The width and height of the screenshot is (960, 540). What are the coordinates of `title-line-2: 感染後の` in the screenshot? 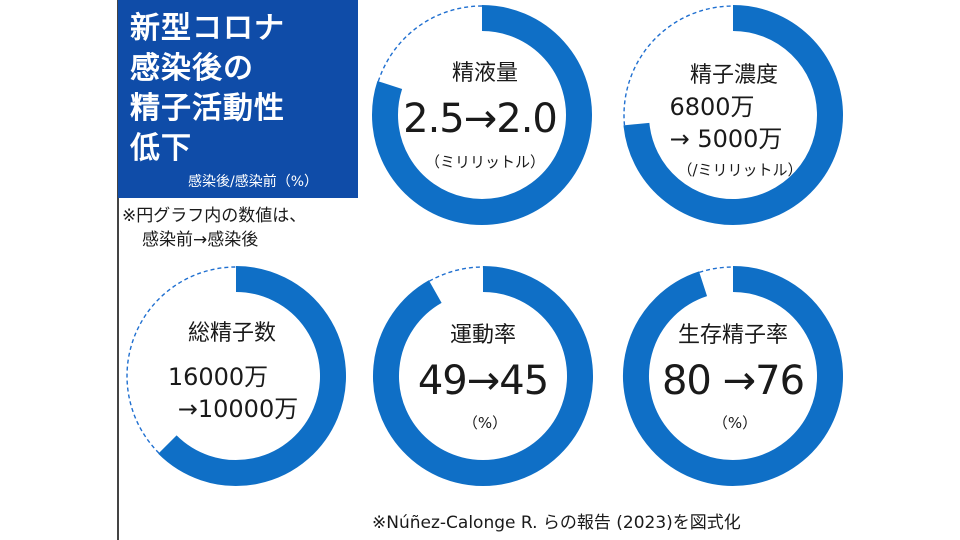 It's located at (192, 68).